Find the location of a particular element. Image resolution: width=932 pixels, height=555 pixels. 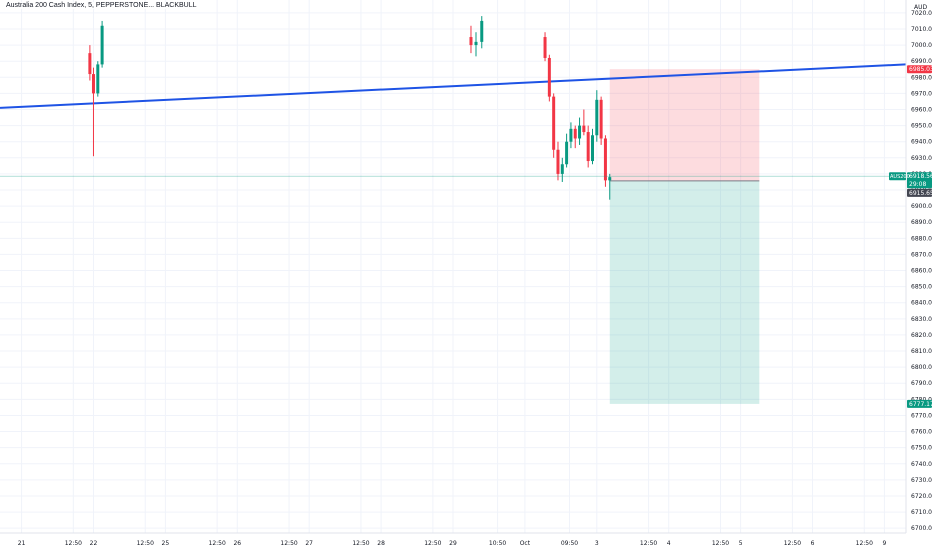

price-tick-label: 7000.00 is located at coordinates (921, 45).